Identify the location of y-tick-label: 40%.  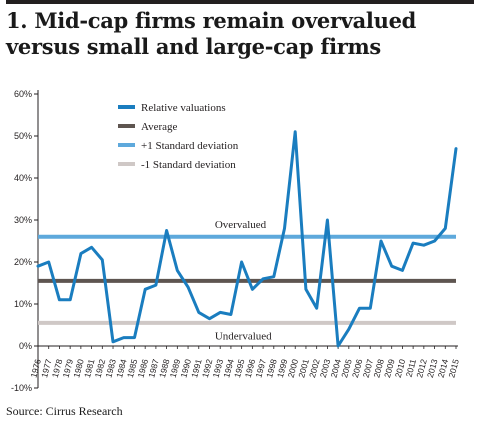
(23, 178).